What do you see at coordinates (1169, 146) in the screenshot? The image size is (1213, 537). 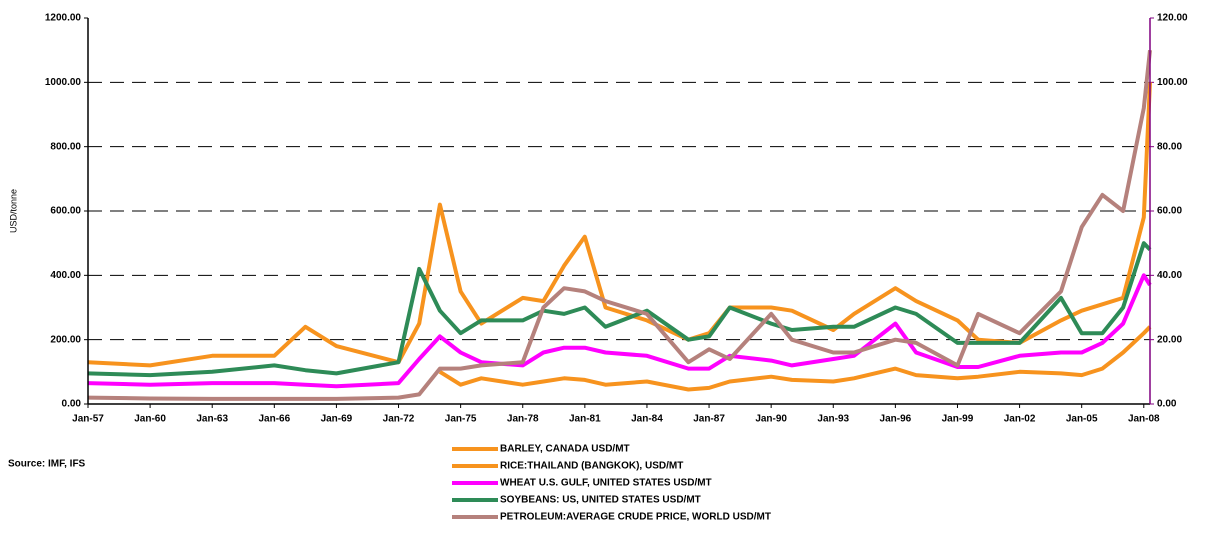 I see `y2-tick-label: 80.00` at bounding box center [1169, 146].